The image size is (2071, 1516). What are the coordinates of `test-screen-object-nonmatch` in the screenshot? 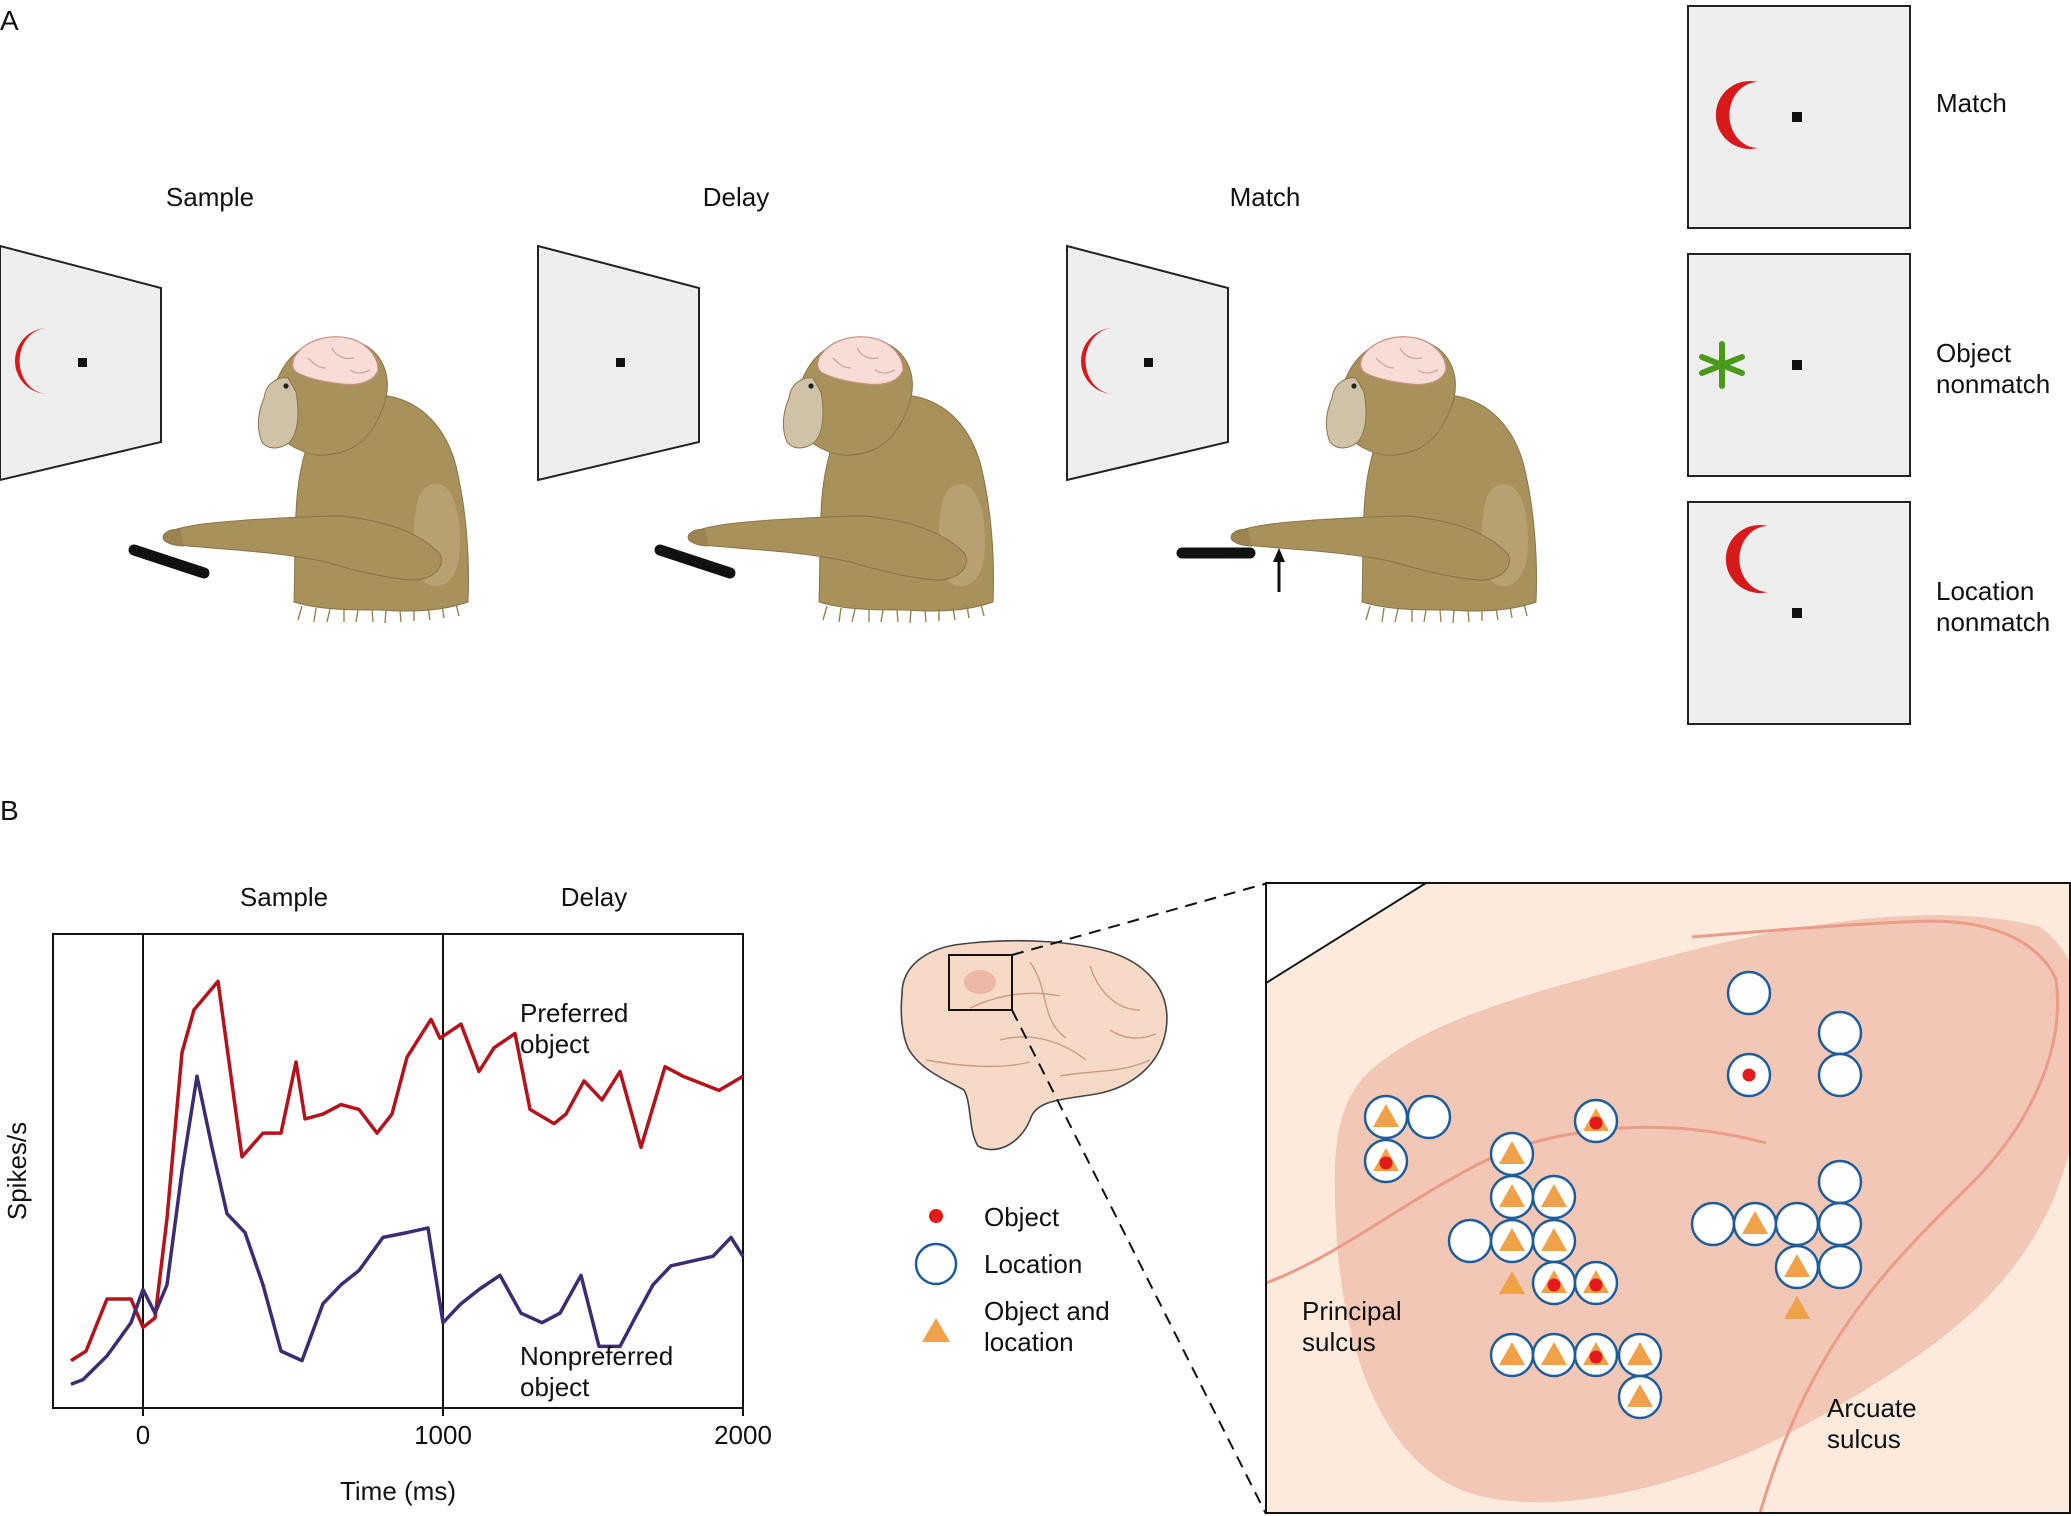 It's located at (1799, 365).